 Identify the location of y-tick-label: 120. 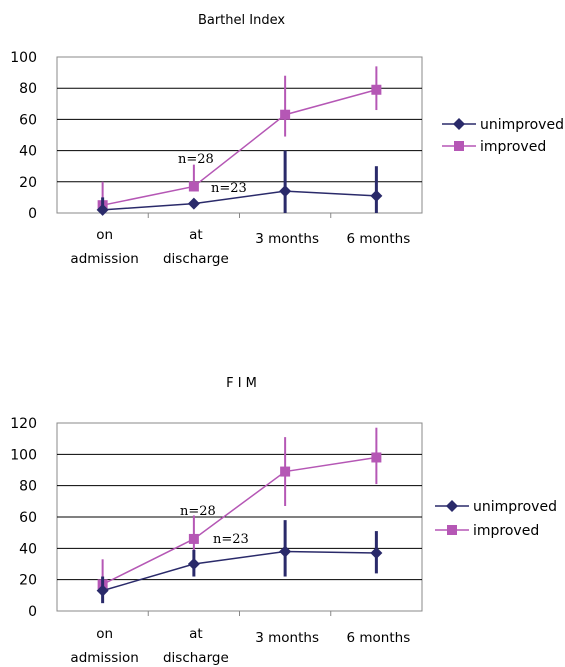
(23, 424).